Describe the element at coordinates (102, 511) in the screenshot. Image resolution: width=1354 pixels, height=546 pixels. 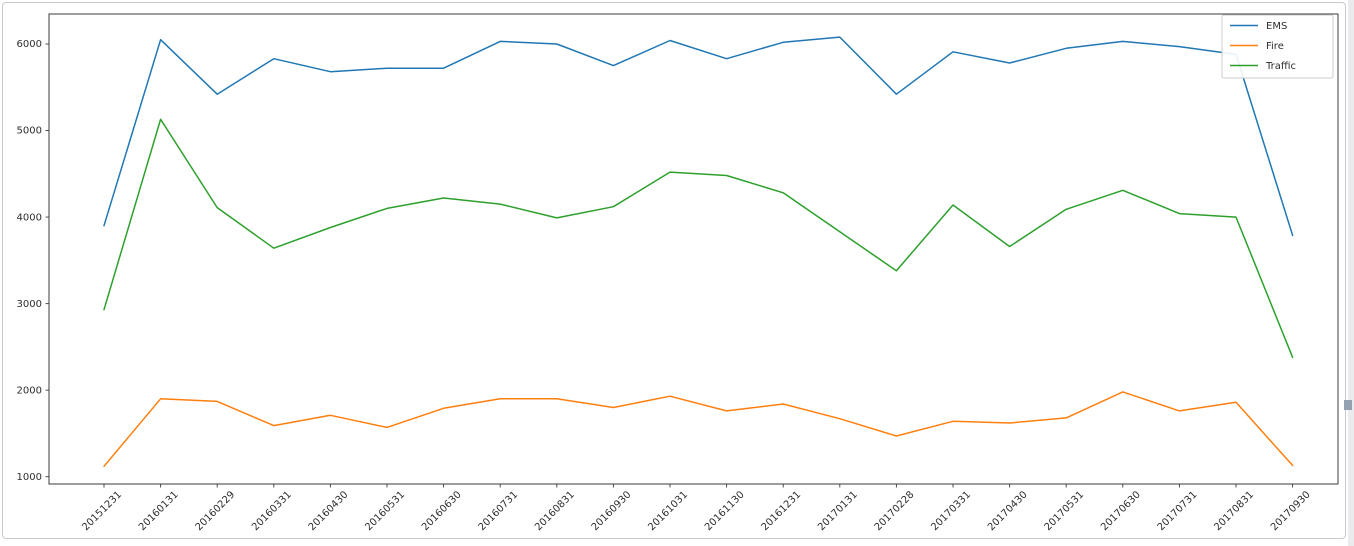
I see `x-tick-label: 20151231` at that location.